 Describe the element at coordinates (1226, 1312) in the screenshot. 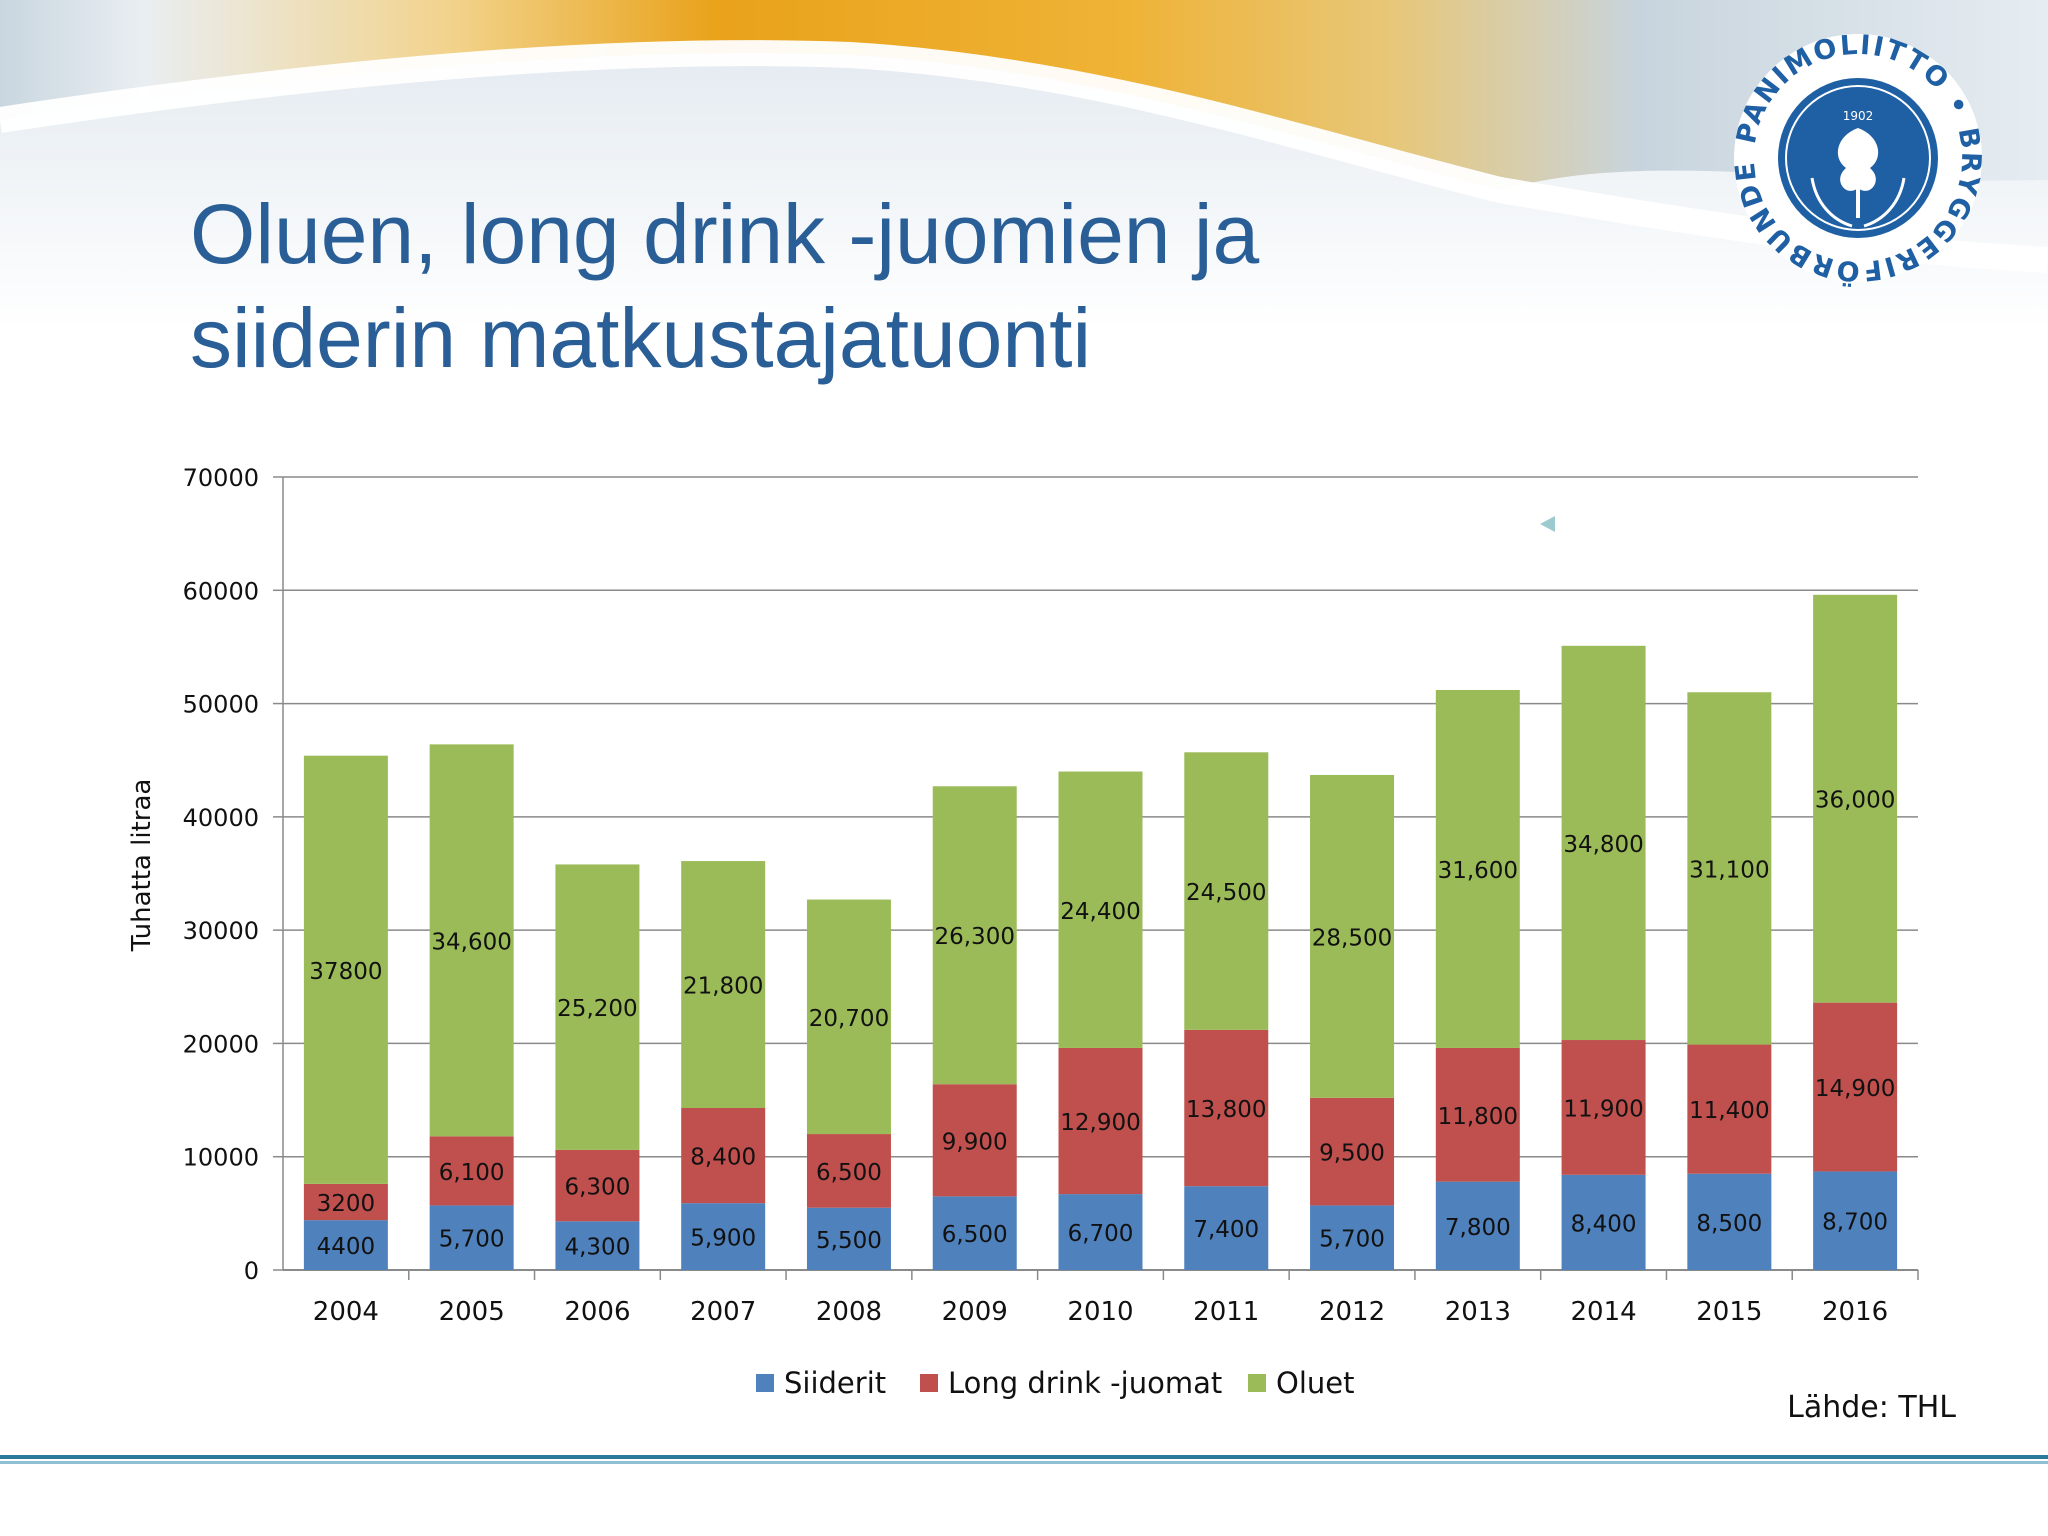

I see `x-tick-label: 2011` at that location.